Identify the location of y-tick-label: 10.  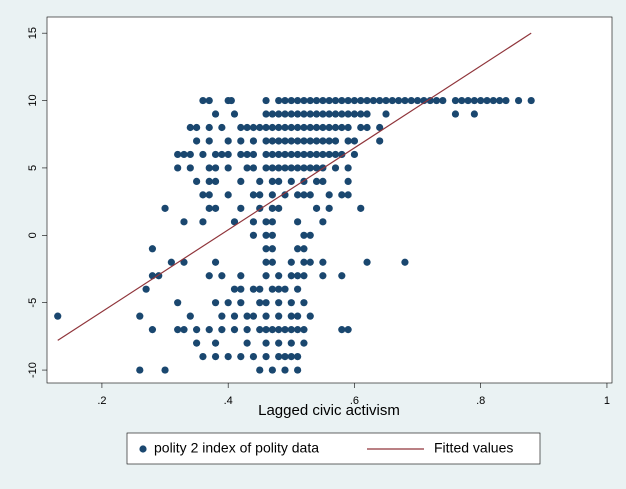
(33, 100).